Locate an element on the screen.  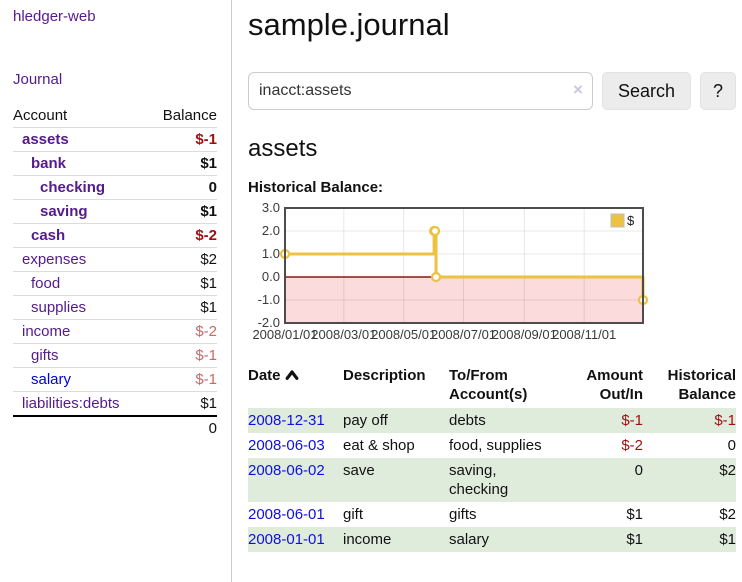
y-tick-label: -2.0 is located at coordinates (269, 322).